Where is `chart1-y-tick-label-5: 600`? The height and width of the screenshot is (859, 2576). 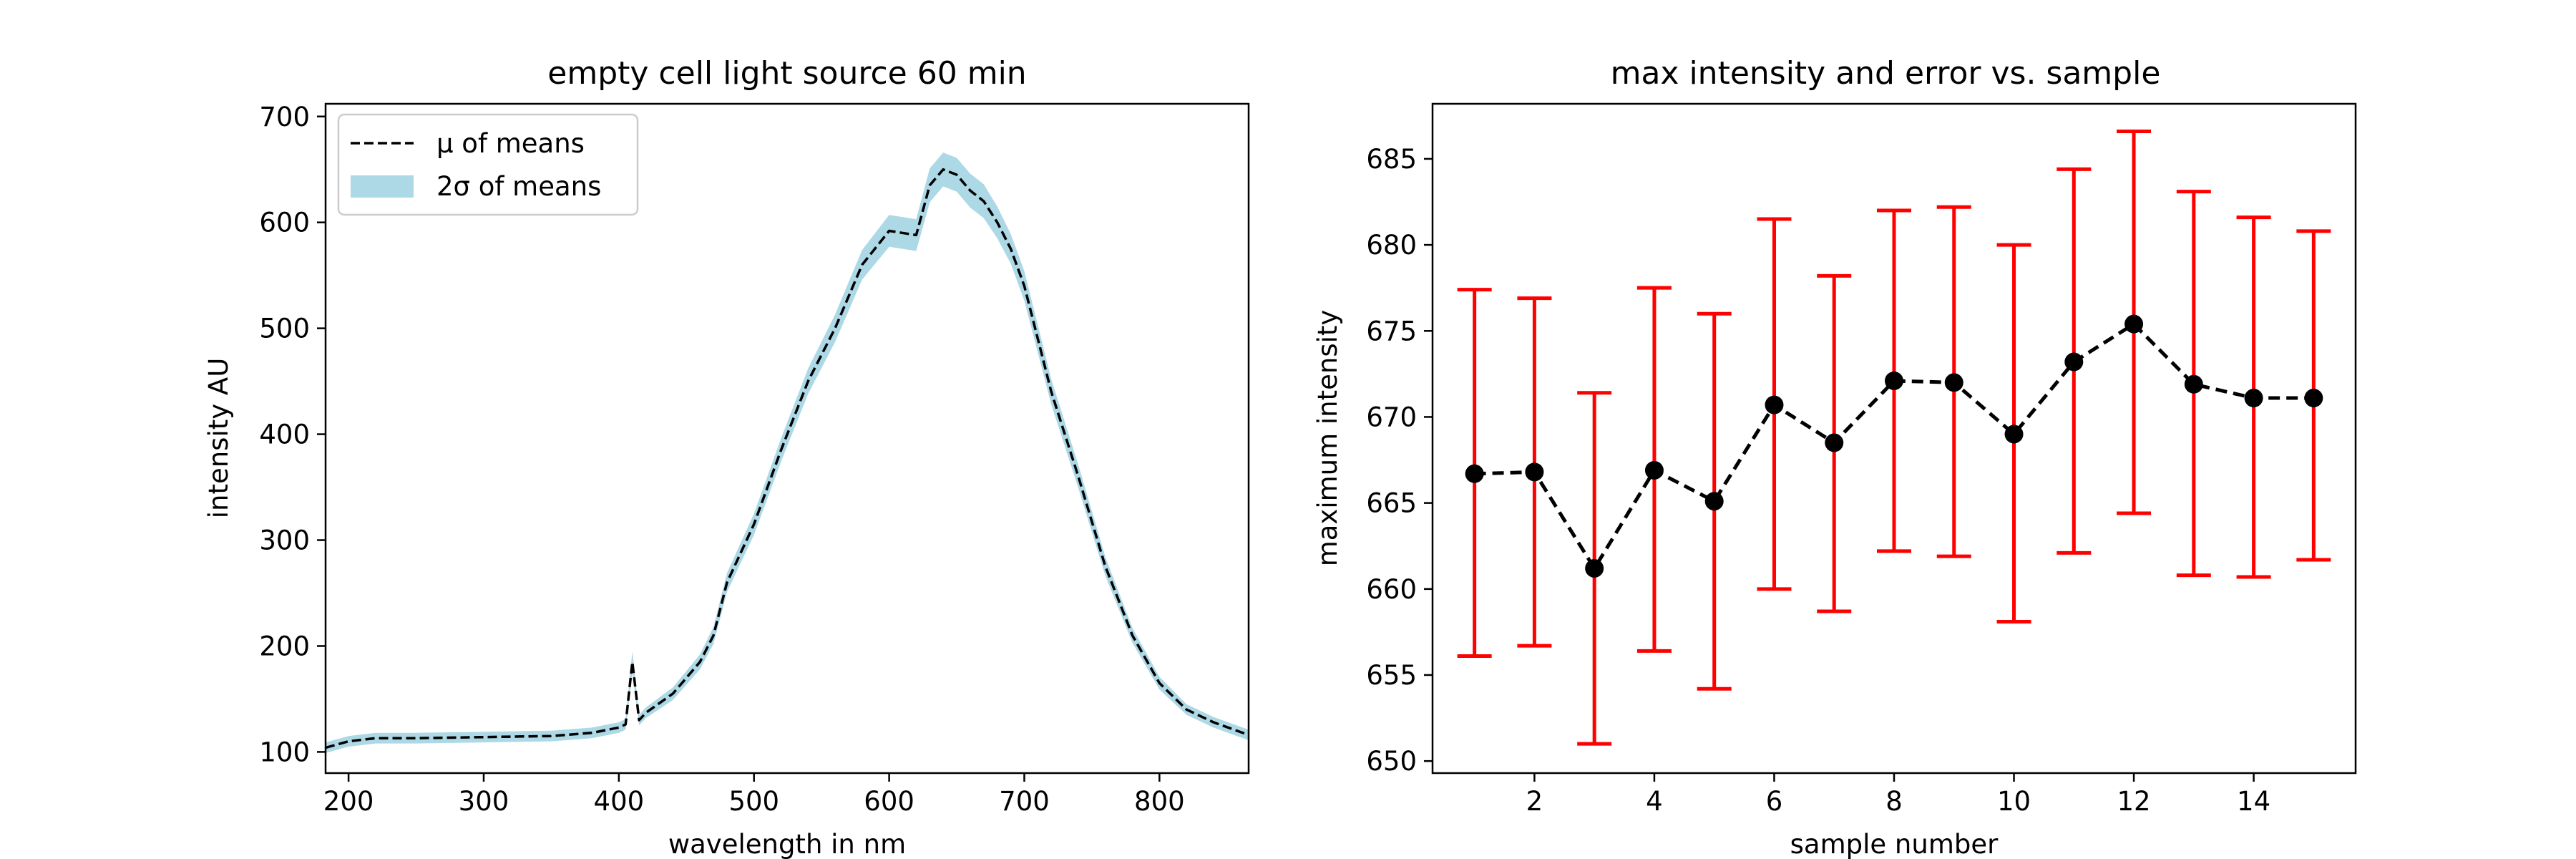
chart1-y-tick-label-5: 600 is located at coordinates (284, 223).